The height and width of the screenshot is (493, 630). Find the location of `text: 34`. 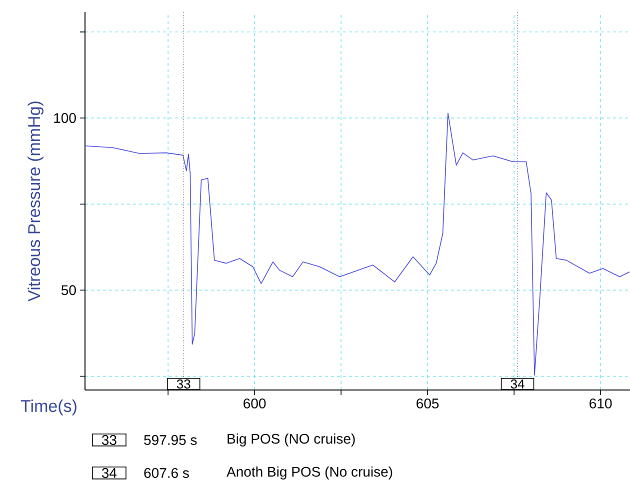

text: 34 is located at coordinates (109, 473).